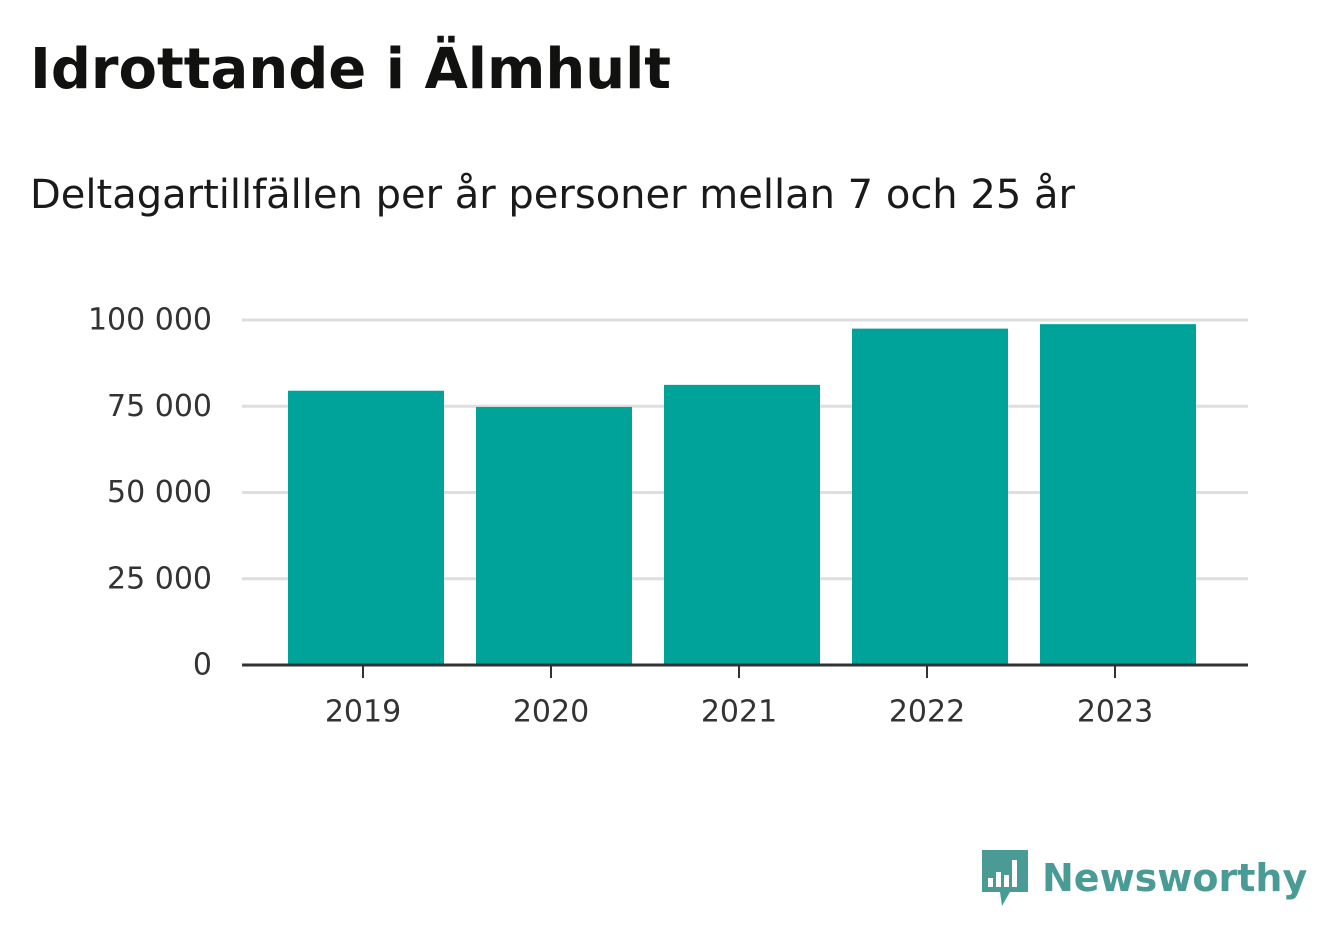 Image resolution: width=1322 pixels, height=939 pixels. What do you see at coordinates (363, 712) in the screenshot?
I see `x-tick-label: 2019` at bounding box center [363, 712].